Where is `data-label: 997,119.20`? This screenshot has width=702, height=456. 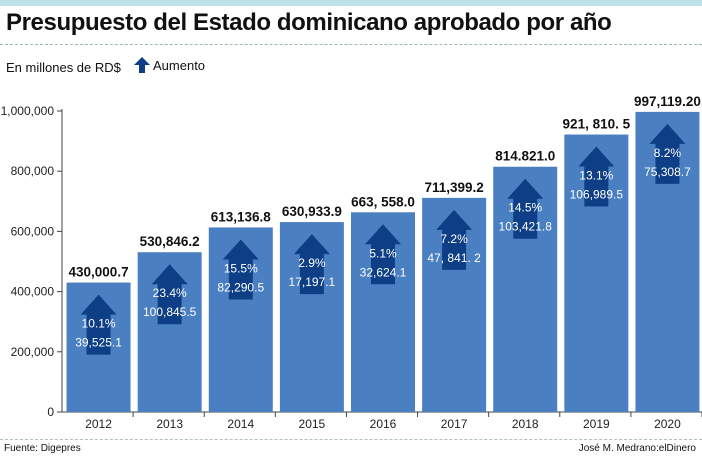 data-label: 997,119.20 is located at coordinates (667, 101).